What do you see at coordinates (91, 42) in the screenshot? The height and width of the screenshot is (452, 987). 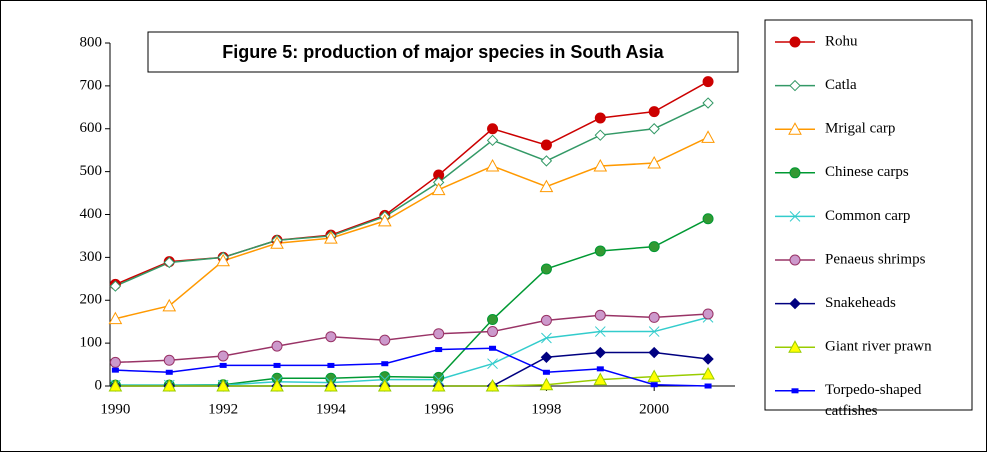 I see `y-tick-label: 800` at bounding box center [91, 42].